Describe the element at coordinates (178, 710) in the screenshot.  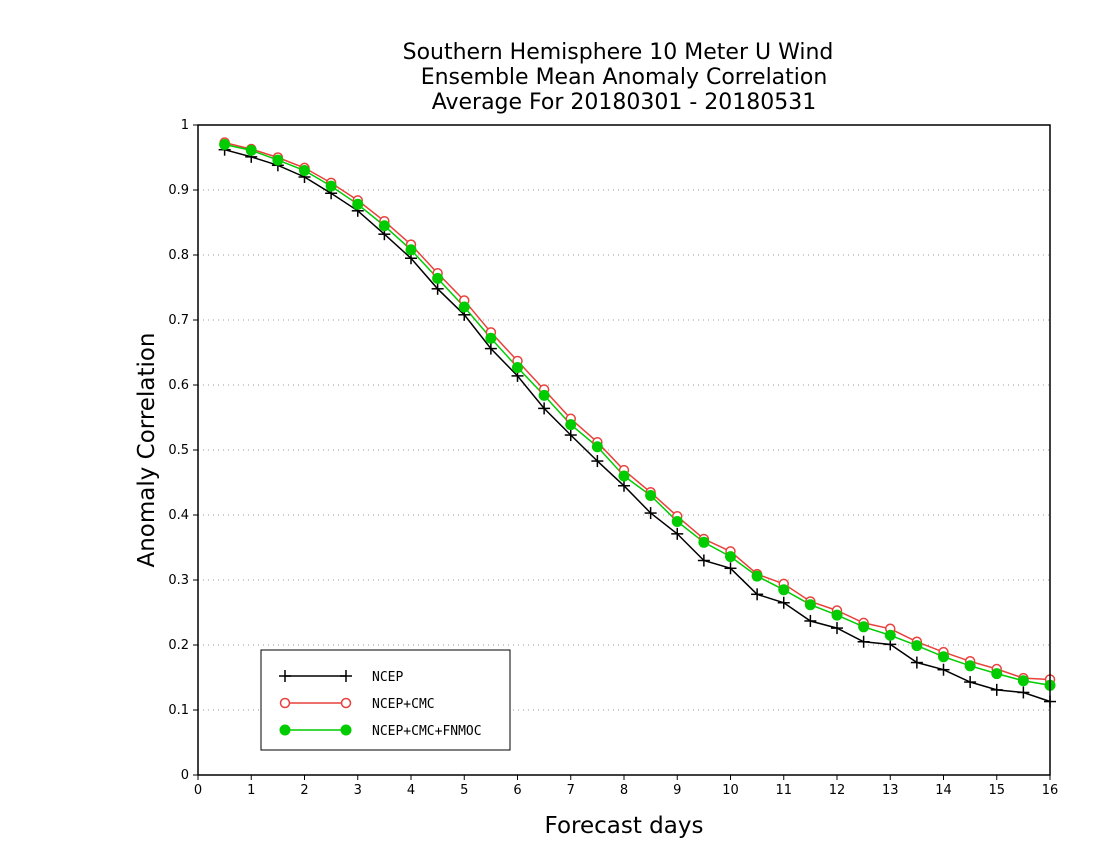
I see `y-tick-label: 0.1` at that location.